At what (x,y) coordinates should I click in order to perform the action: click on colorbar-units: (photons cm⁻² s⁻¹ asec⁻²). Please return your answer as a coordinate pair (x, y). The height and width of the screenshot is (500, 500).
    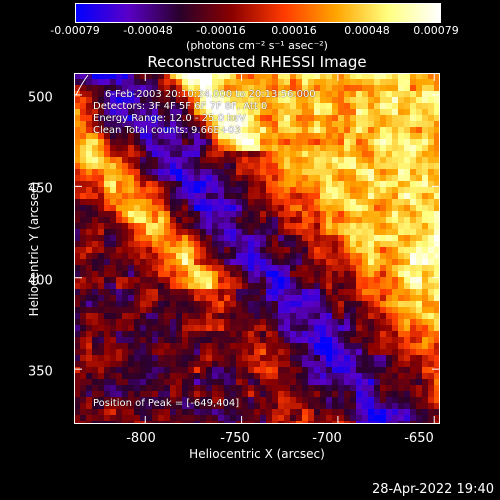
    Looking at the image, I should click on (257, 45).